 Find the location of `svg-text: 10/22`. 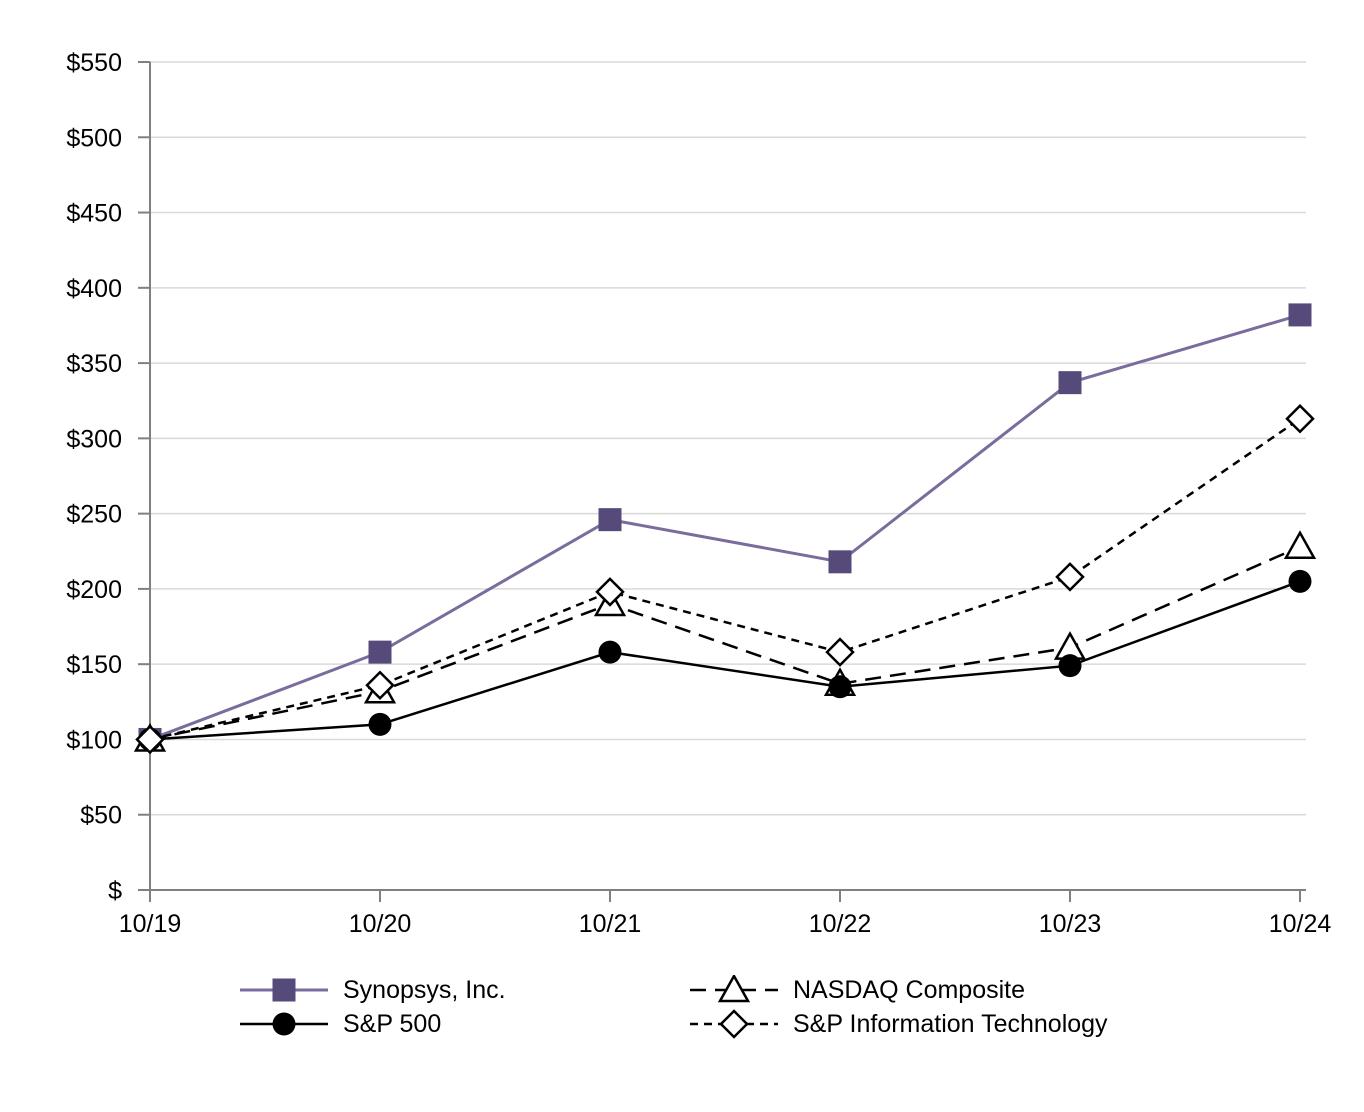

svg-text: 10/22 is located at coordinates (840, 924).